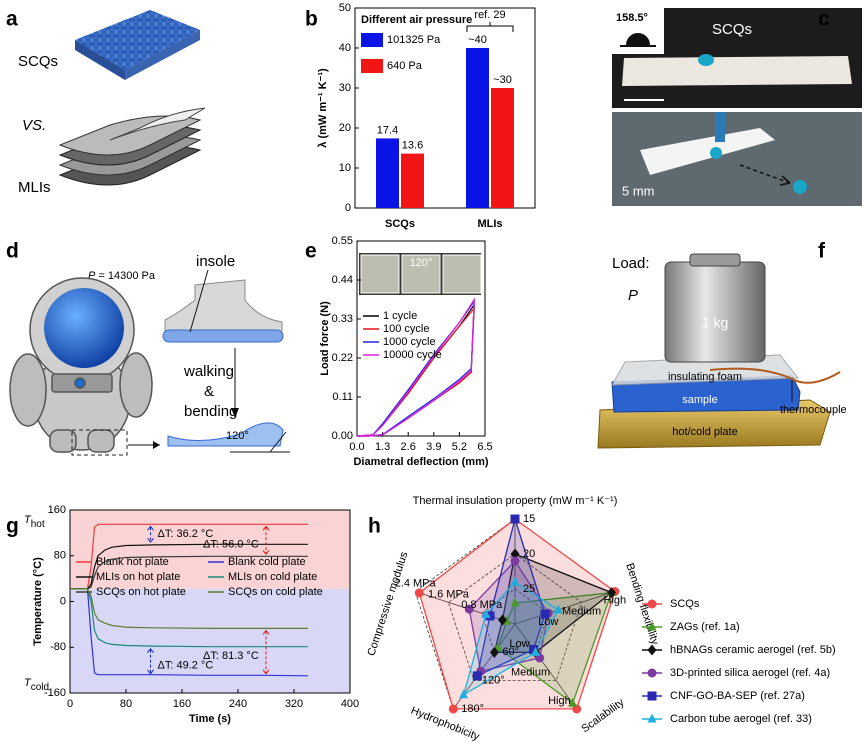 The image size is (866, 751). What do you see at coordinates (182, 704) in the screenshot?
I see `x-tick-label: 160` at bounding box center [182, 704].